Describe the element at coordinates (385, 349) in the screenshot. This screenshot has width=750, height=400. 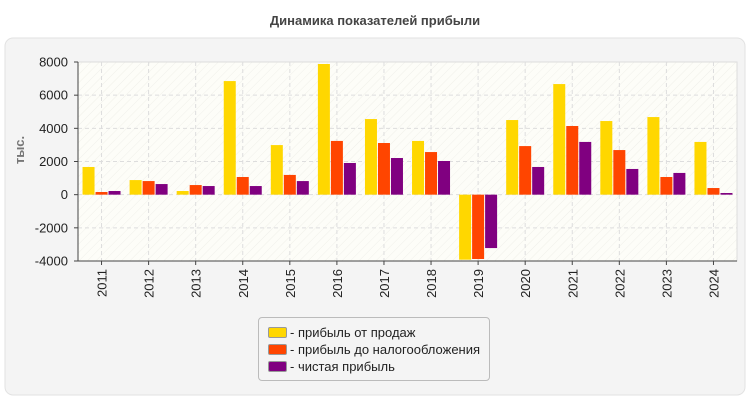
I see `legend-label: - прибыль до налогообложения` at that location.